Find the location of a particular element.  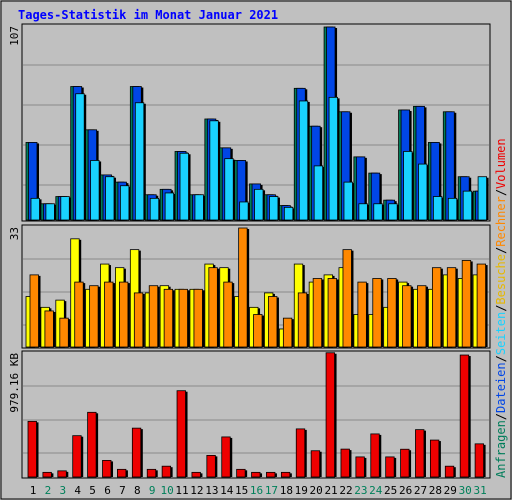

legend-item-besuche: Besuche is located at coordinates (501, 279).